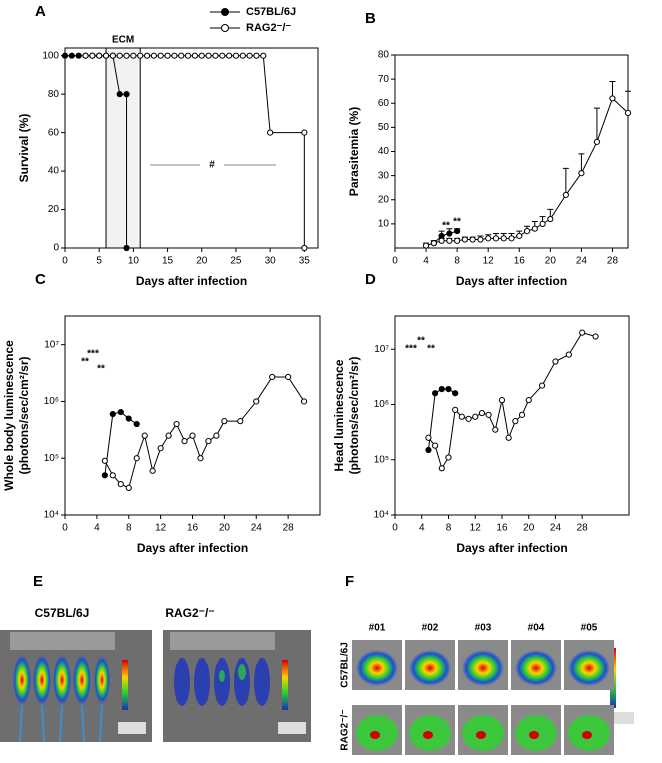  I want to click on row-label: RAG2⁻/⁻, so click(345, 729).